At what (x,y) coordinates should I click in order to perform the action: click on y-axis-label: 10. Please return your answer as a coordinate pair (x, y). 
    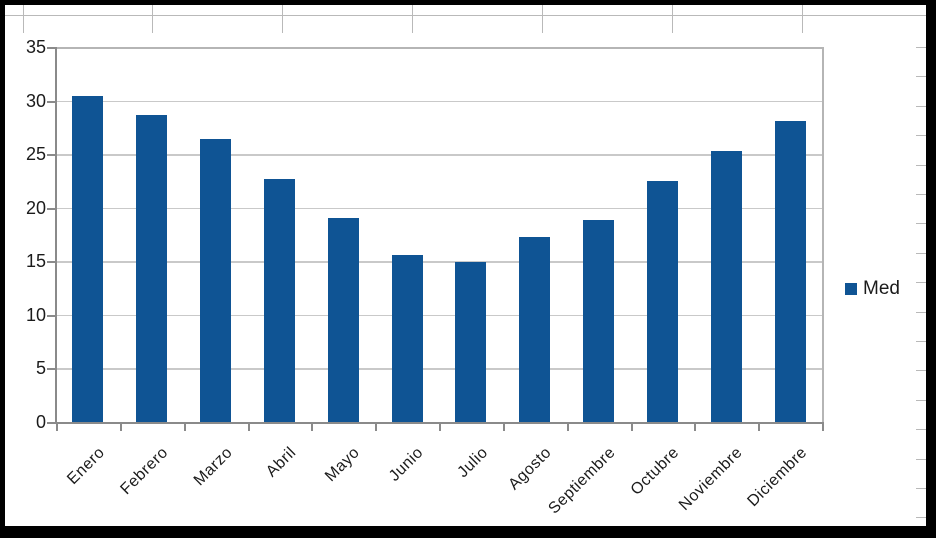
    Looking at the image, I should click on (35, 314).